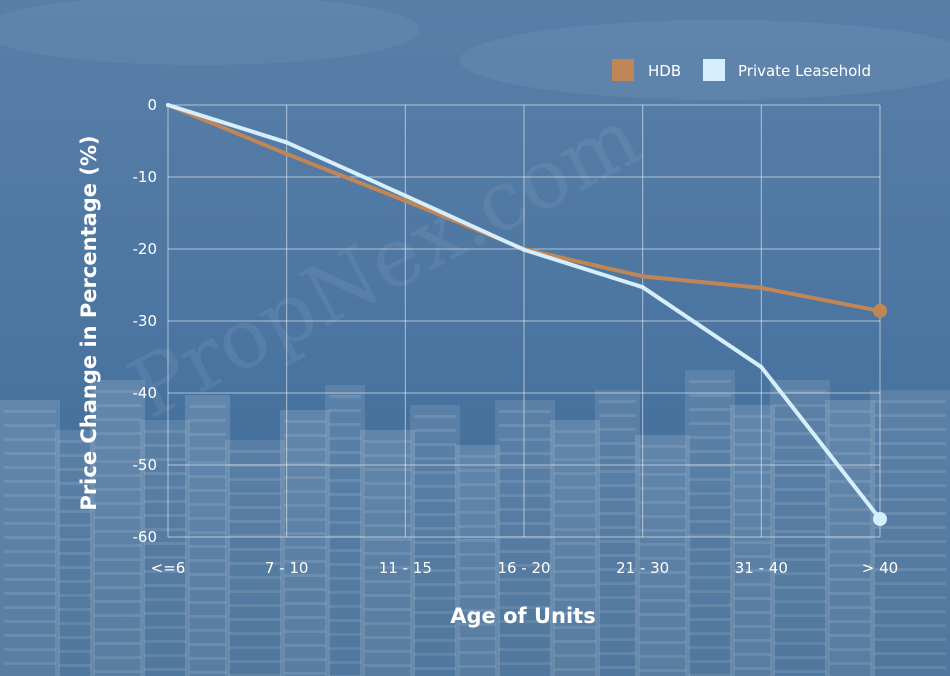 Image resolution: width=950 pixels, height=676 pixels. I want to click on y-tick-label: -10, so click(145, 177).